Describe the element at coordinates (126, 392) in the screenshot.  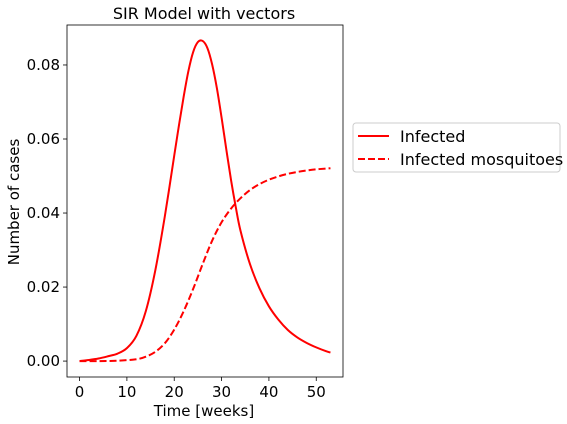
I see `x-tick-label: 10` at that location.